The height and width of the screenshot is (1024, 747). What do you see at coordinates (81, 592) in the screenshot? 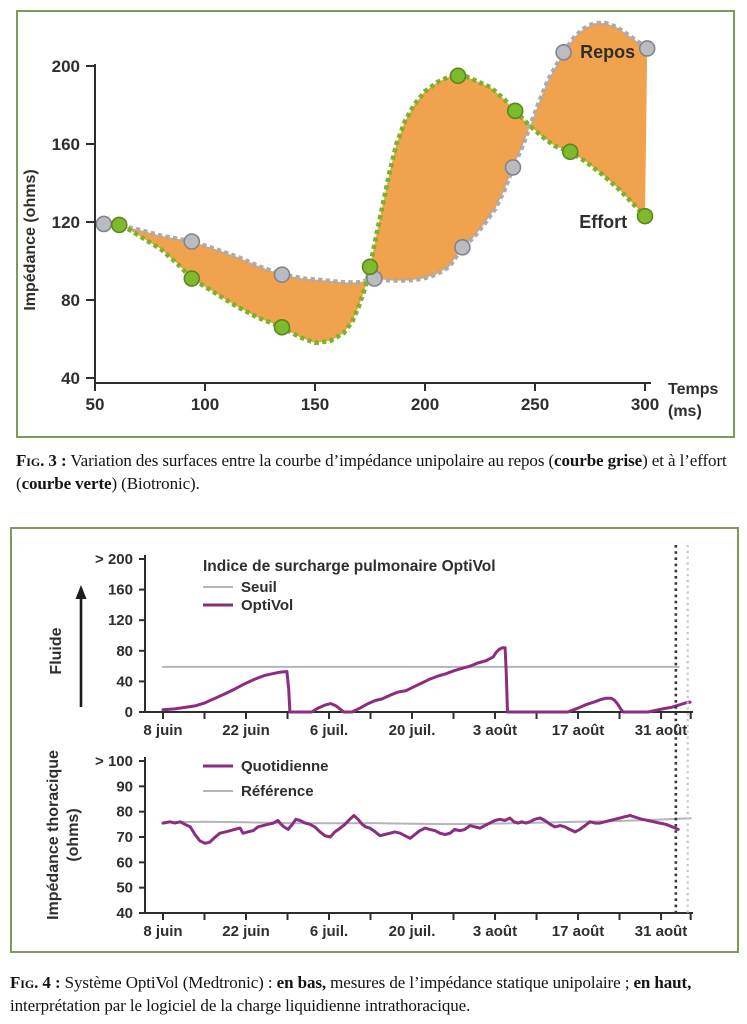
I see `up-arrow-head-icon` at bounding box center [81, 592].